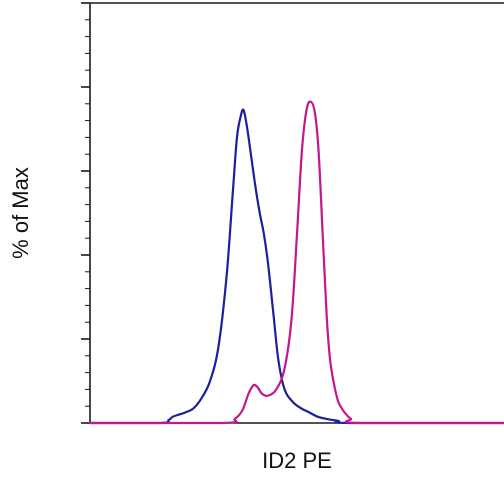 The width and height of the screenshot is (504, 478). I want to click on y-axis-label: % of Max, so click(20, 213).